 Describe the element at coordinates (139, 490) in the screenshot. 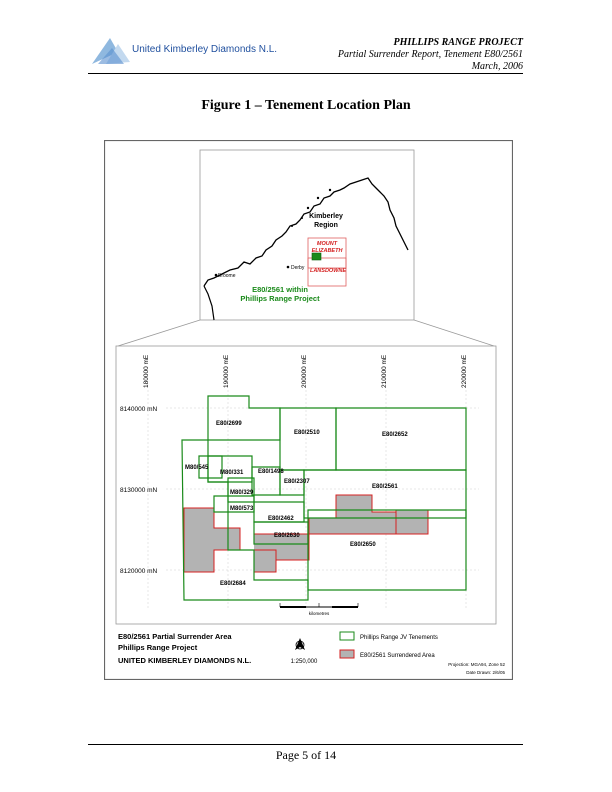

I see `northing-label-8130000: 8130000 mN` at that location.